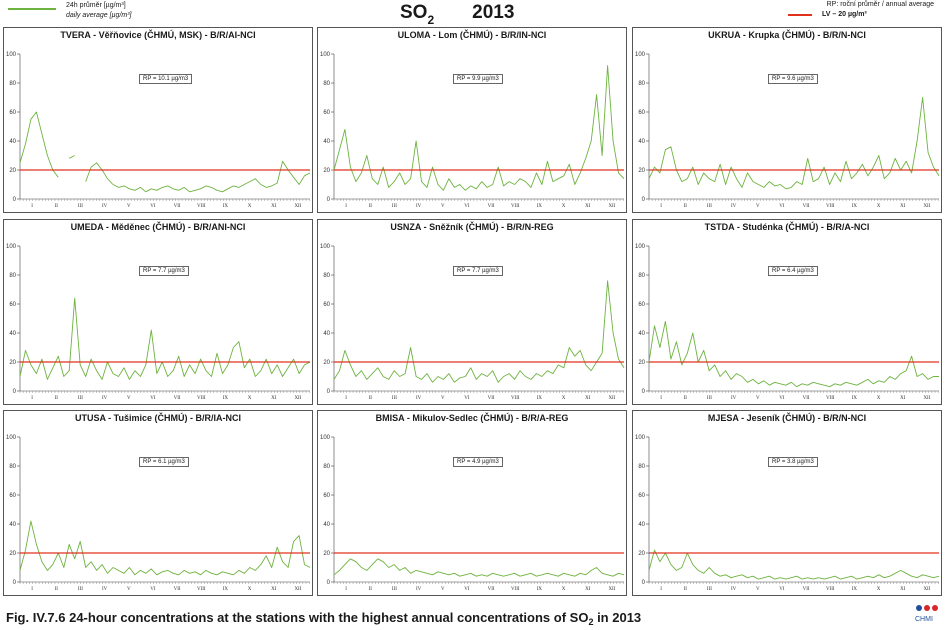  Describe the element at coordinates (166, 79) in the screenshot. I see `annual-average-label: RP = 10.1 µg/m3` at that location.